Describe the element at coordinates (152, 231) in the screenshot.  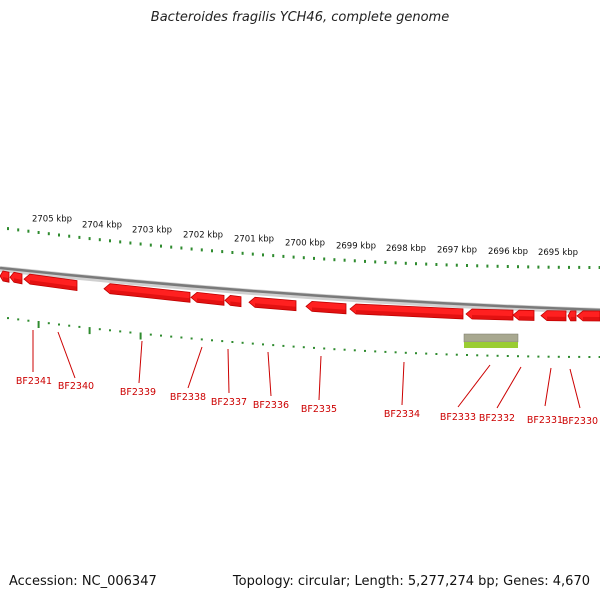
I see `scale-label: 2703 kbp` at that location.